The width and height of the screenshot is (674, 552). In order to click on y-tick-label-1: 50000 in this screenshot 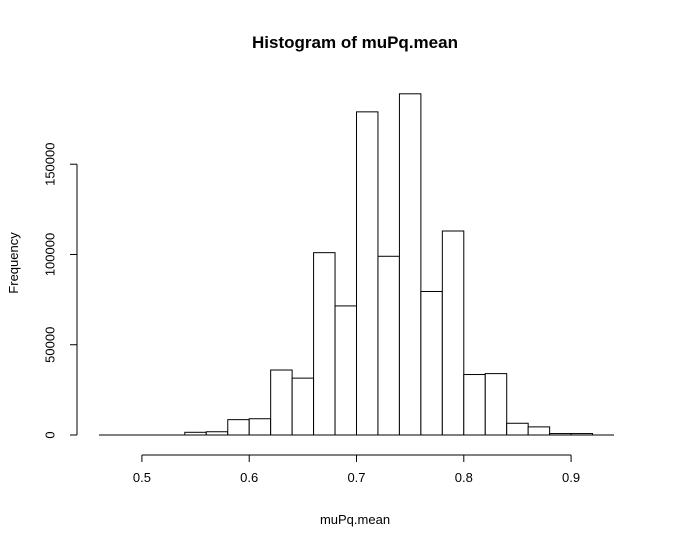, I will do `click(50, 345)`.